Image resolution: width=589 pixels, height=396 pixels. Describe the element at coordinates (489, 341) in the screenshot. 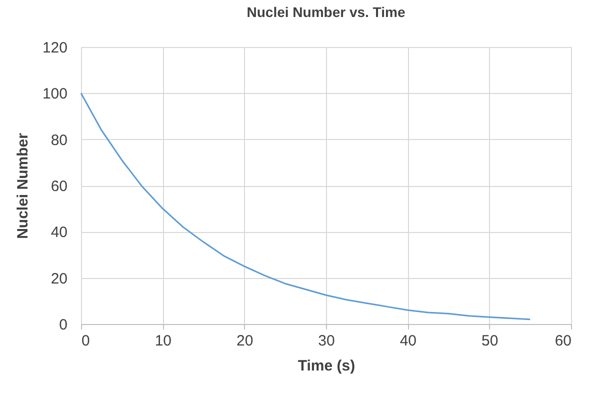

I see `x-tick-label: 50` at that location.